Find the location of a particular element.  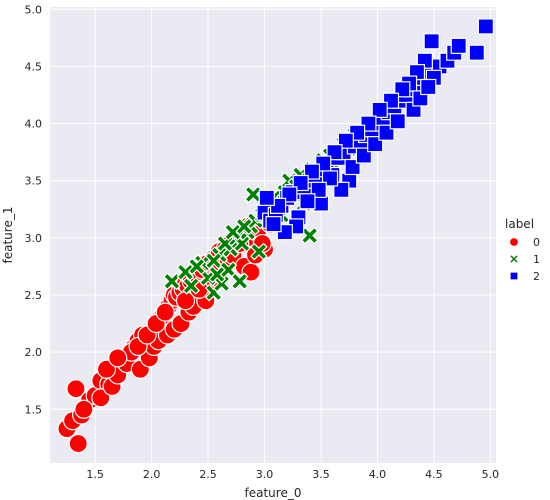

x-tick-label: 1.5 is located at coordinates (95, 474).